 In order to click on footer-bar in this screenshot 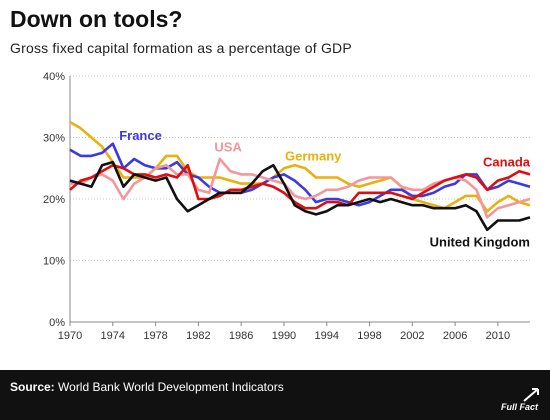, I will do `click(275, 395)`.